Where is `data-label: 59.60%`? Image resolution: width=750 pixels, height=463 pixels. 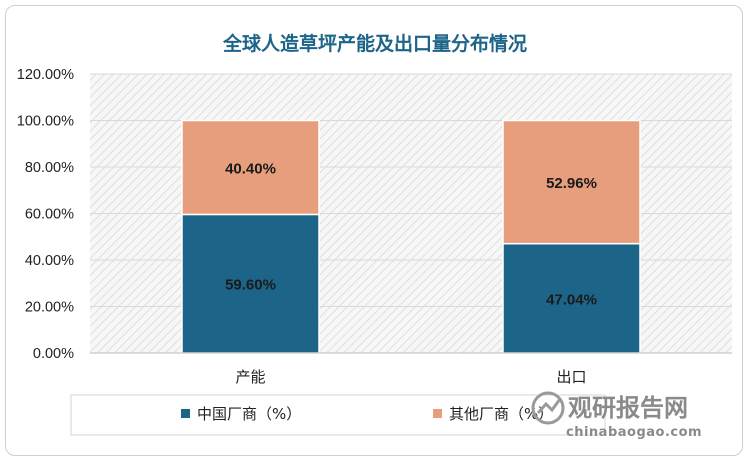 data-label: 59.60% is located at coordinates (250, 285).